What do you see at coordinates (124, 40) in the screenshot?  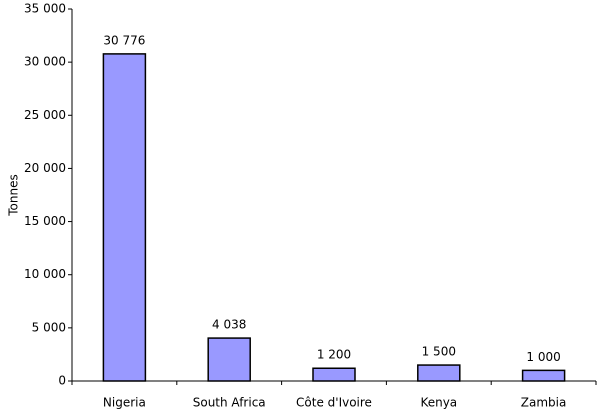 I see `value-label: 30 776` at bounding box center [124, 40].